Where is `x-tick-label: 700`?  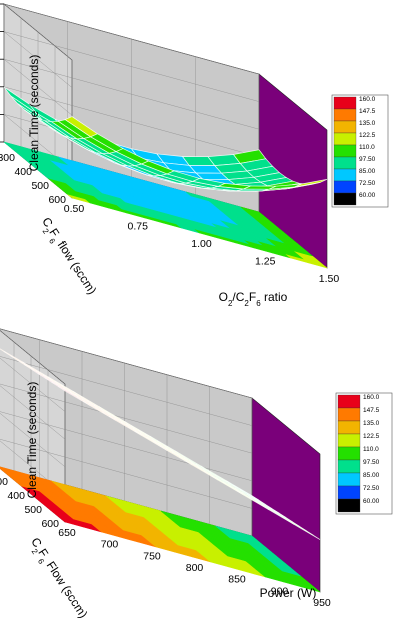 x-tick-label: 700 is located at coordinates (110, 545).